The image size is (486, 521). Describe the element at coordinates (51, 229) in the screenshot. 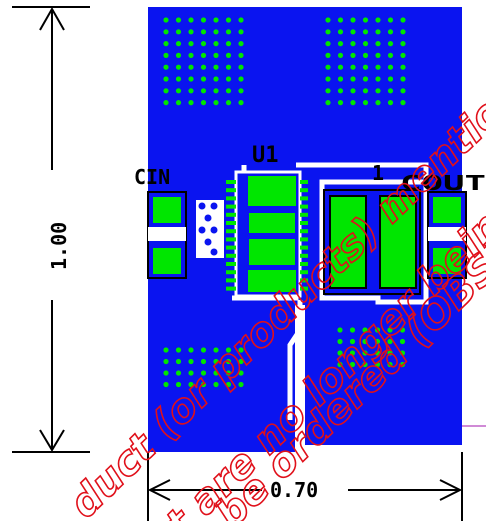

I see `height-dimension` at that location.